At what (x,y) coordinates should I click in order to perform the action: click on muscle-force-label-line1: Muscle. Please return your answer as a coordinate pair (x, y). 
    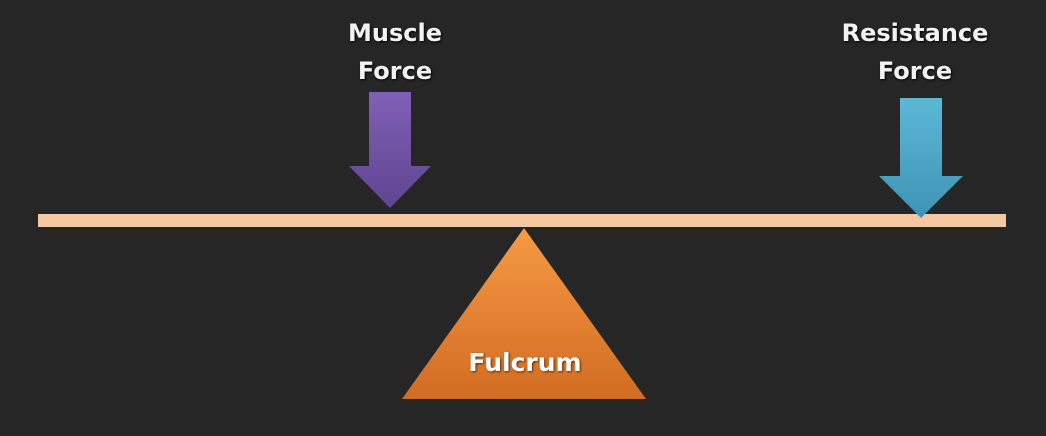
    Looking at the image, I should click on (395, 33).